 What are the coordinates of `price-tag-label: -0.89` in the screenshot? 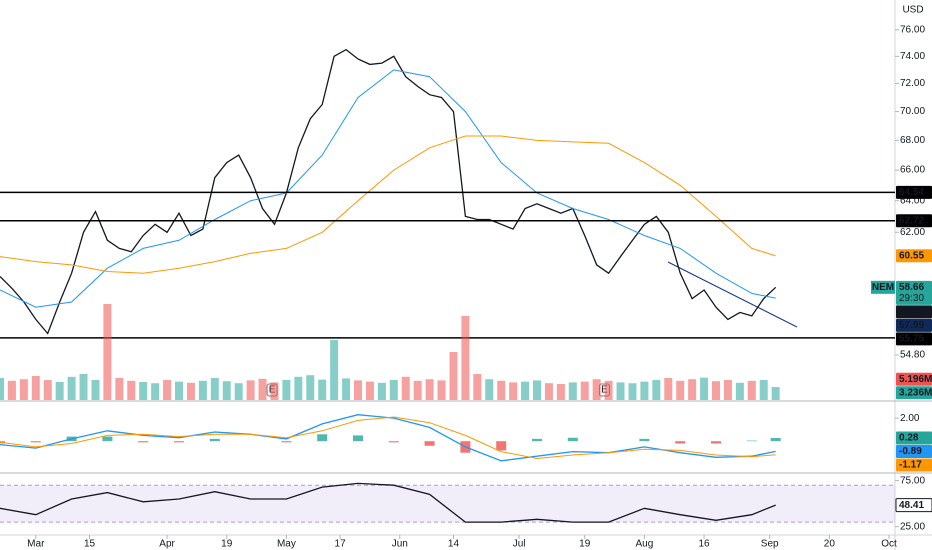 It's located at (910, 451).